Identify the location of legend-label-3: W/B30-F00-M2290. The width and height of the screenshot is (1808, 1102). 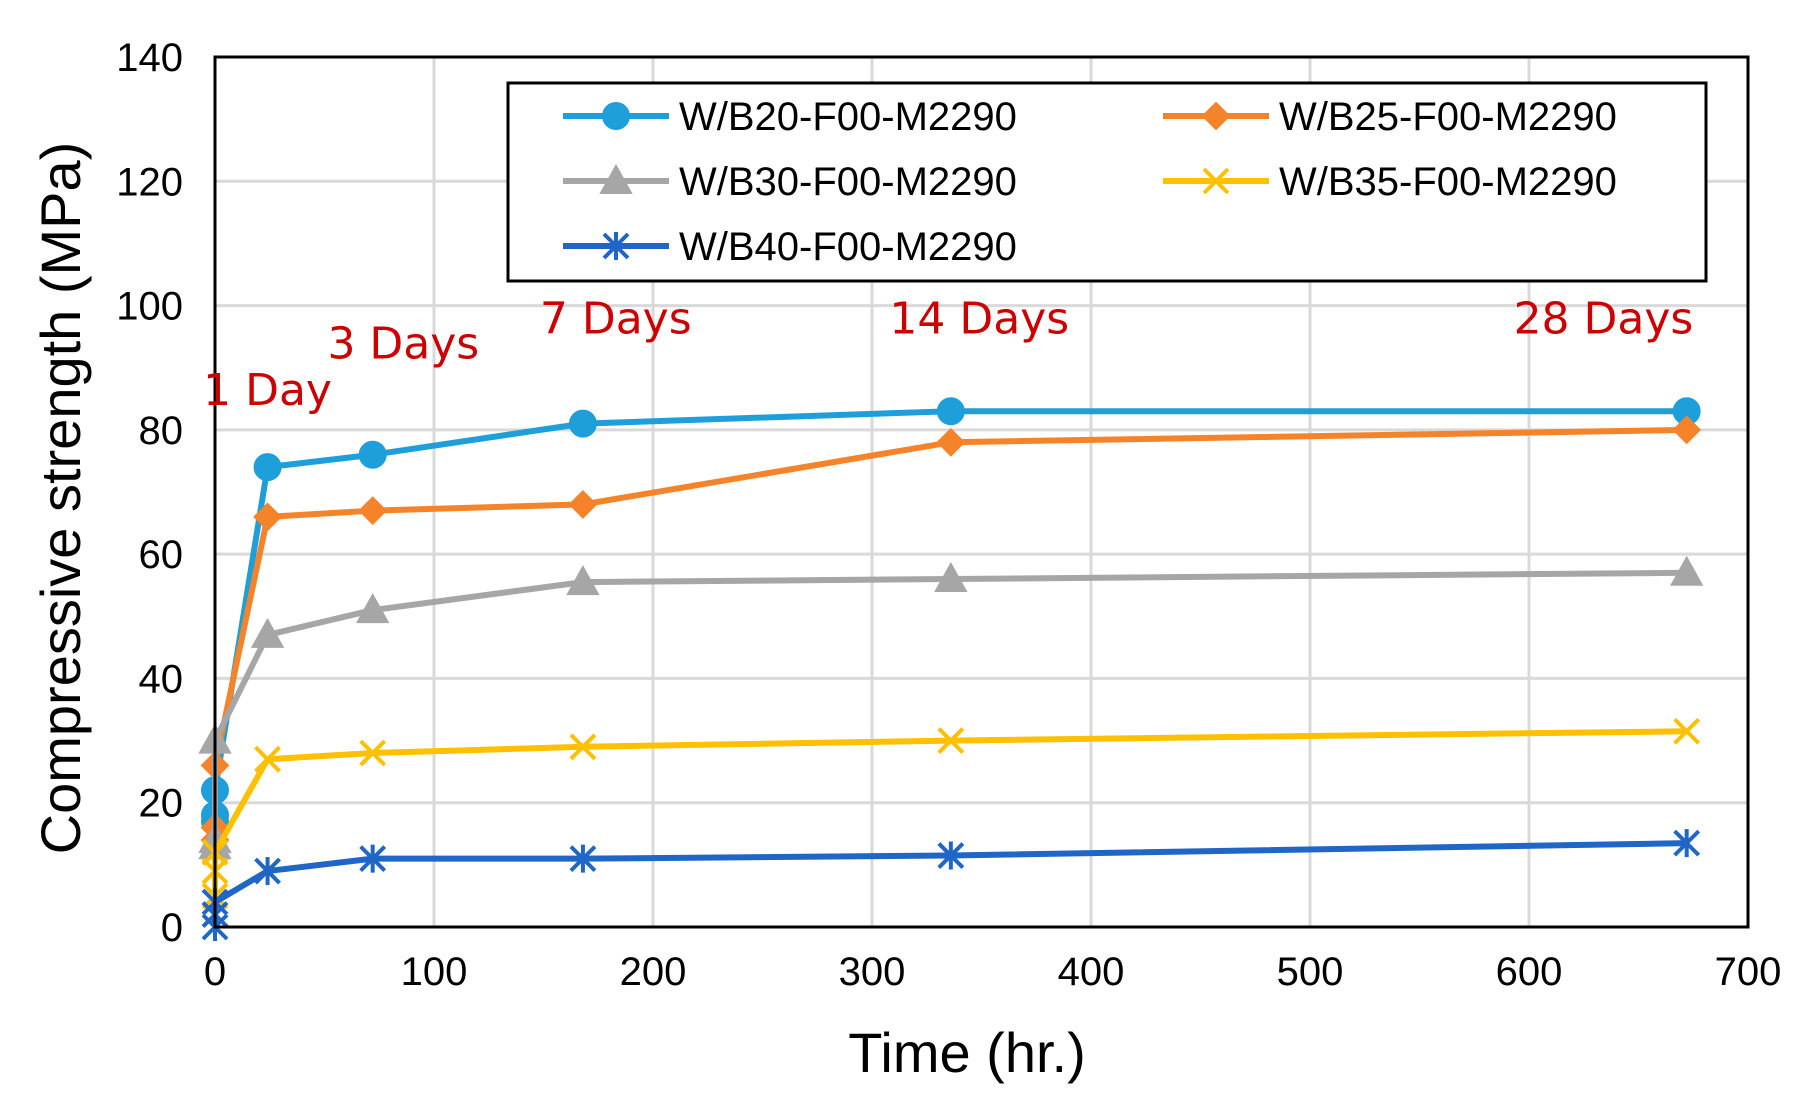
(848, 182).